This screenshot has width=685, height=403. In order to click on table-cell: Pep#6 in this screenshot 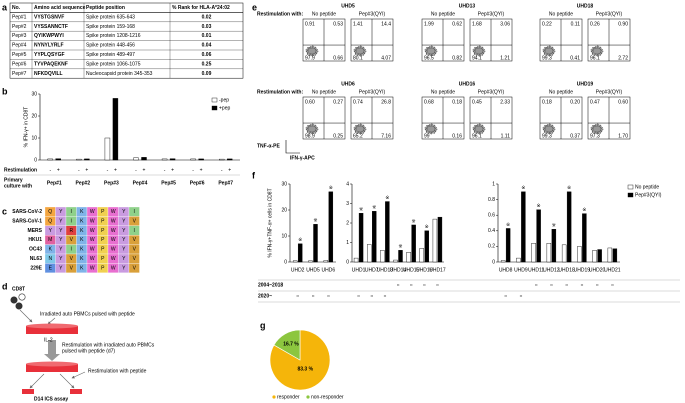, I will do `click(19, 64)`.